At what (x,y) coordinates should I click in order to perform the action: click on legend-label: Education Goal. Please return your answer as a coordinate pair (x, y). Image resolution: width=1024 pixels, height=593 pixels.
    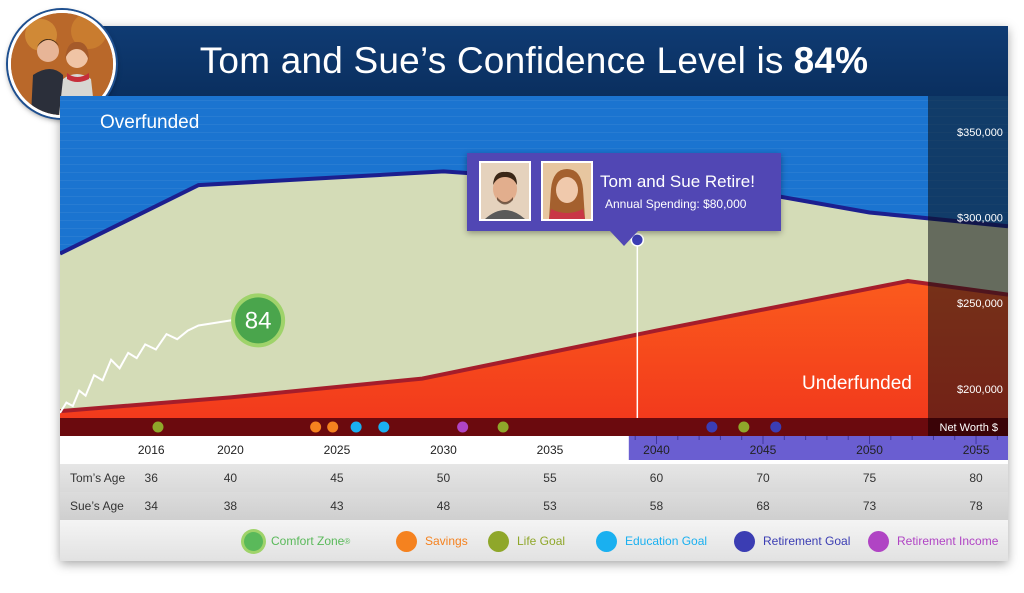
    Looking at the image, I should click on (666, 541).